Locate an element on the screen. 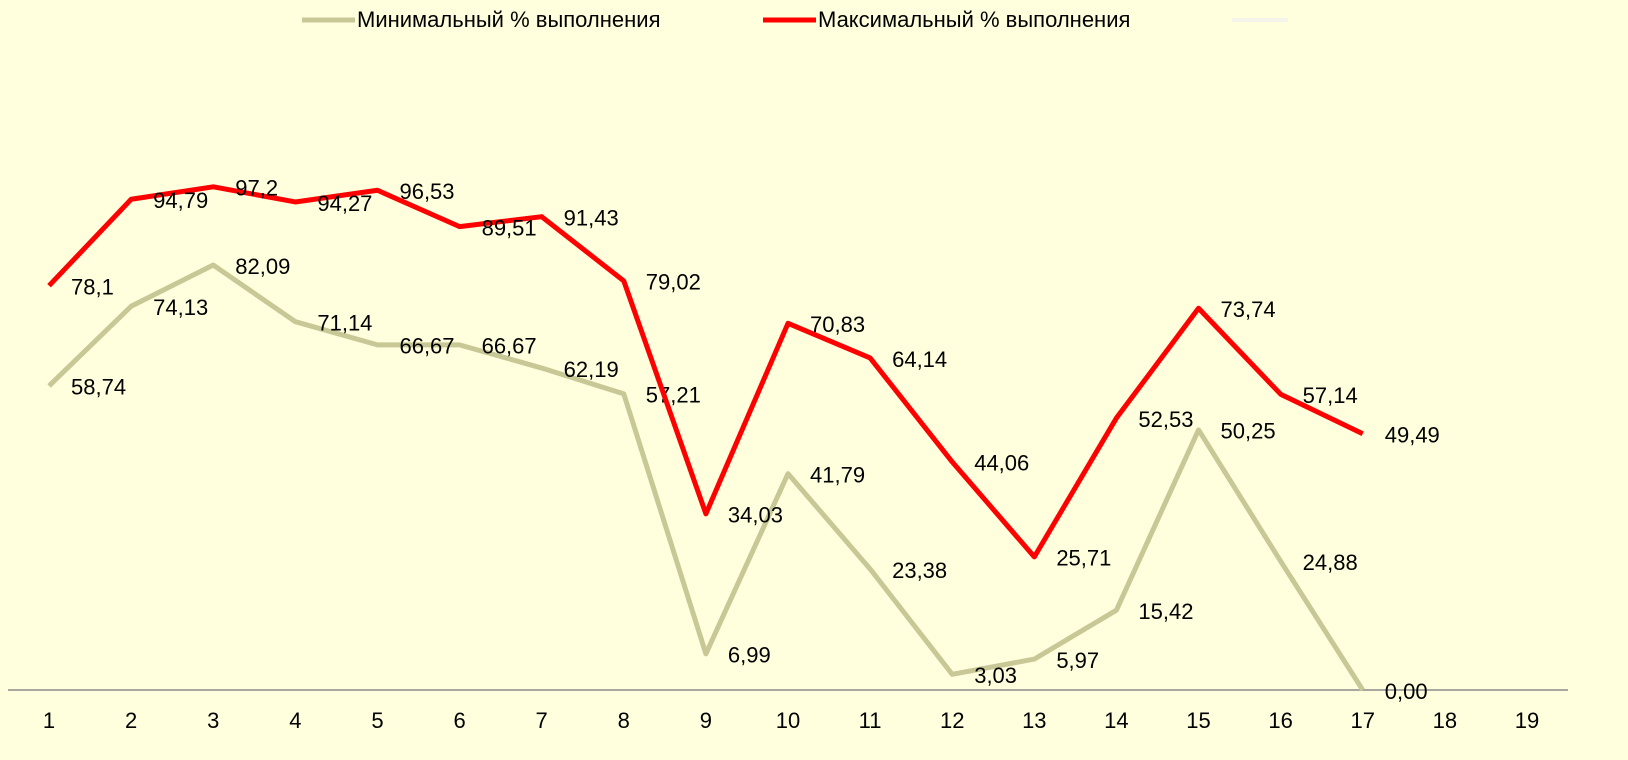 The height and width of the screenshot is (760, 1628). x-tick-label: 14 is located at coordinates (1116, 720).